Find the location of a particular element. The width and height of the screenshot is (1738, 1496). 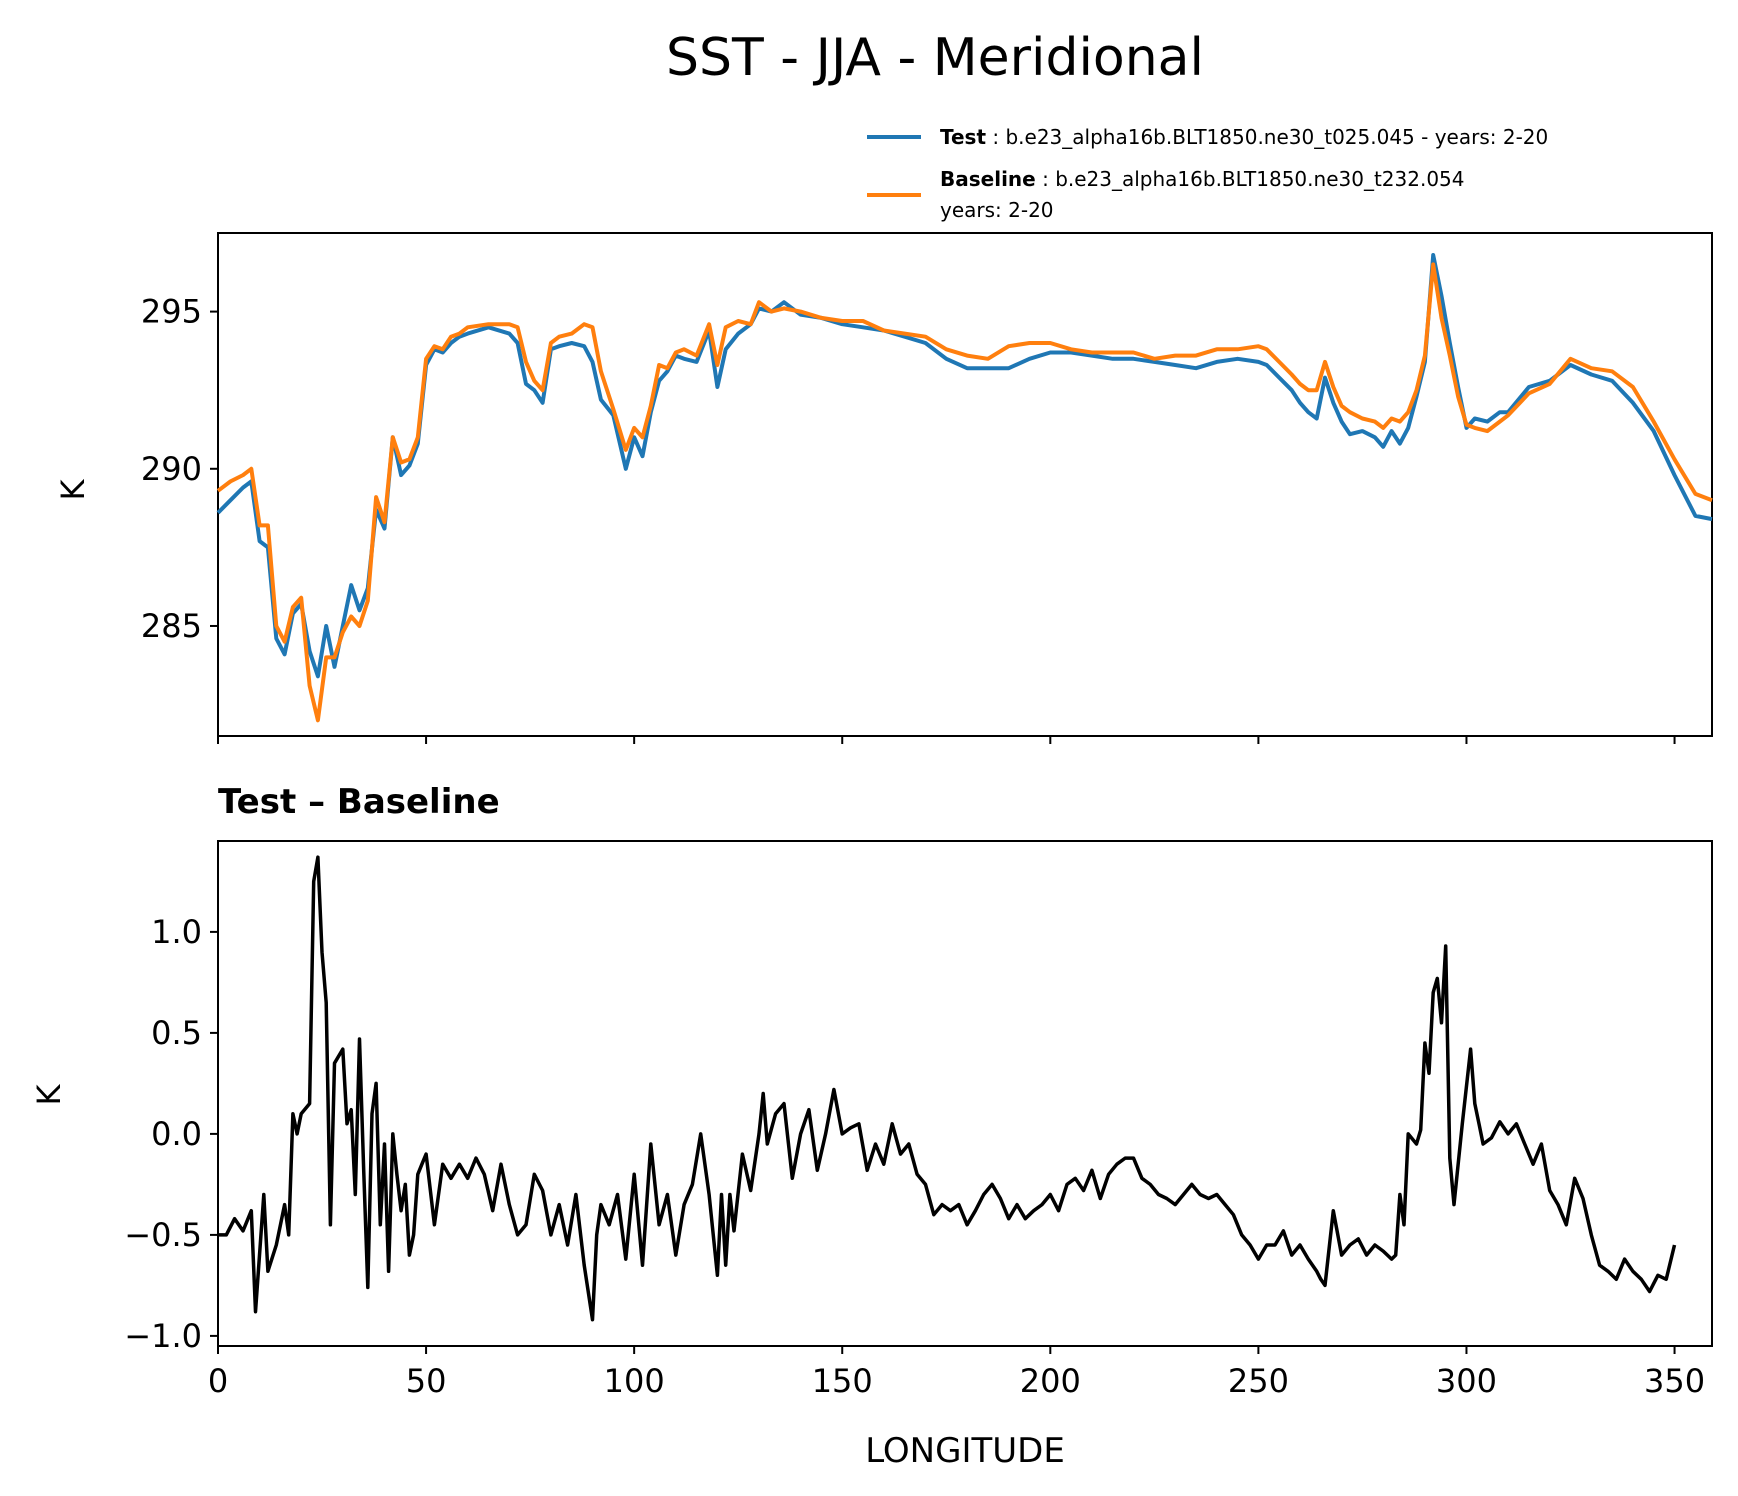

bottom-ytick-label: 0.5 is located at coordinates (176, 1033).